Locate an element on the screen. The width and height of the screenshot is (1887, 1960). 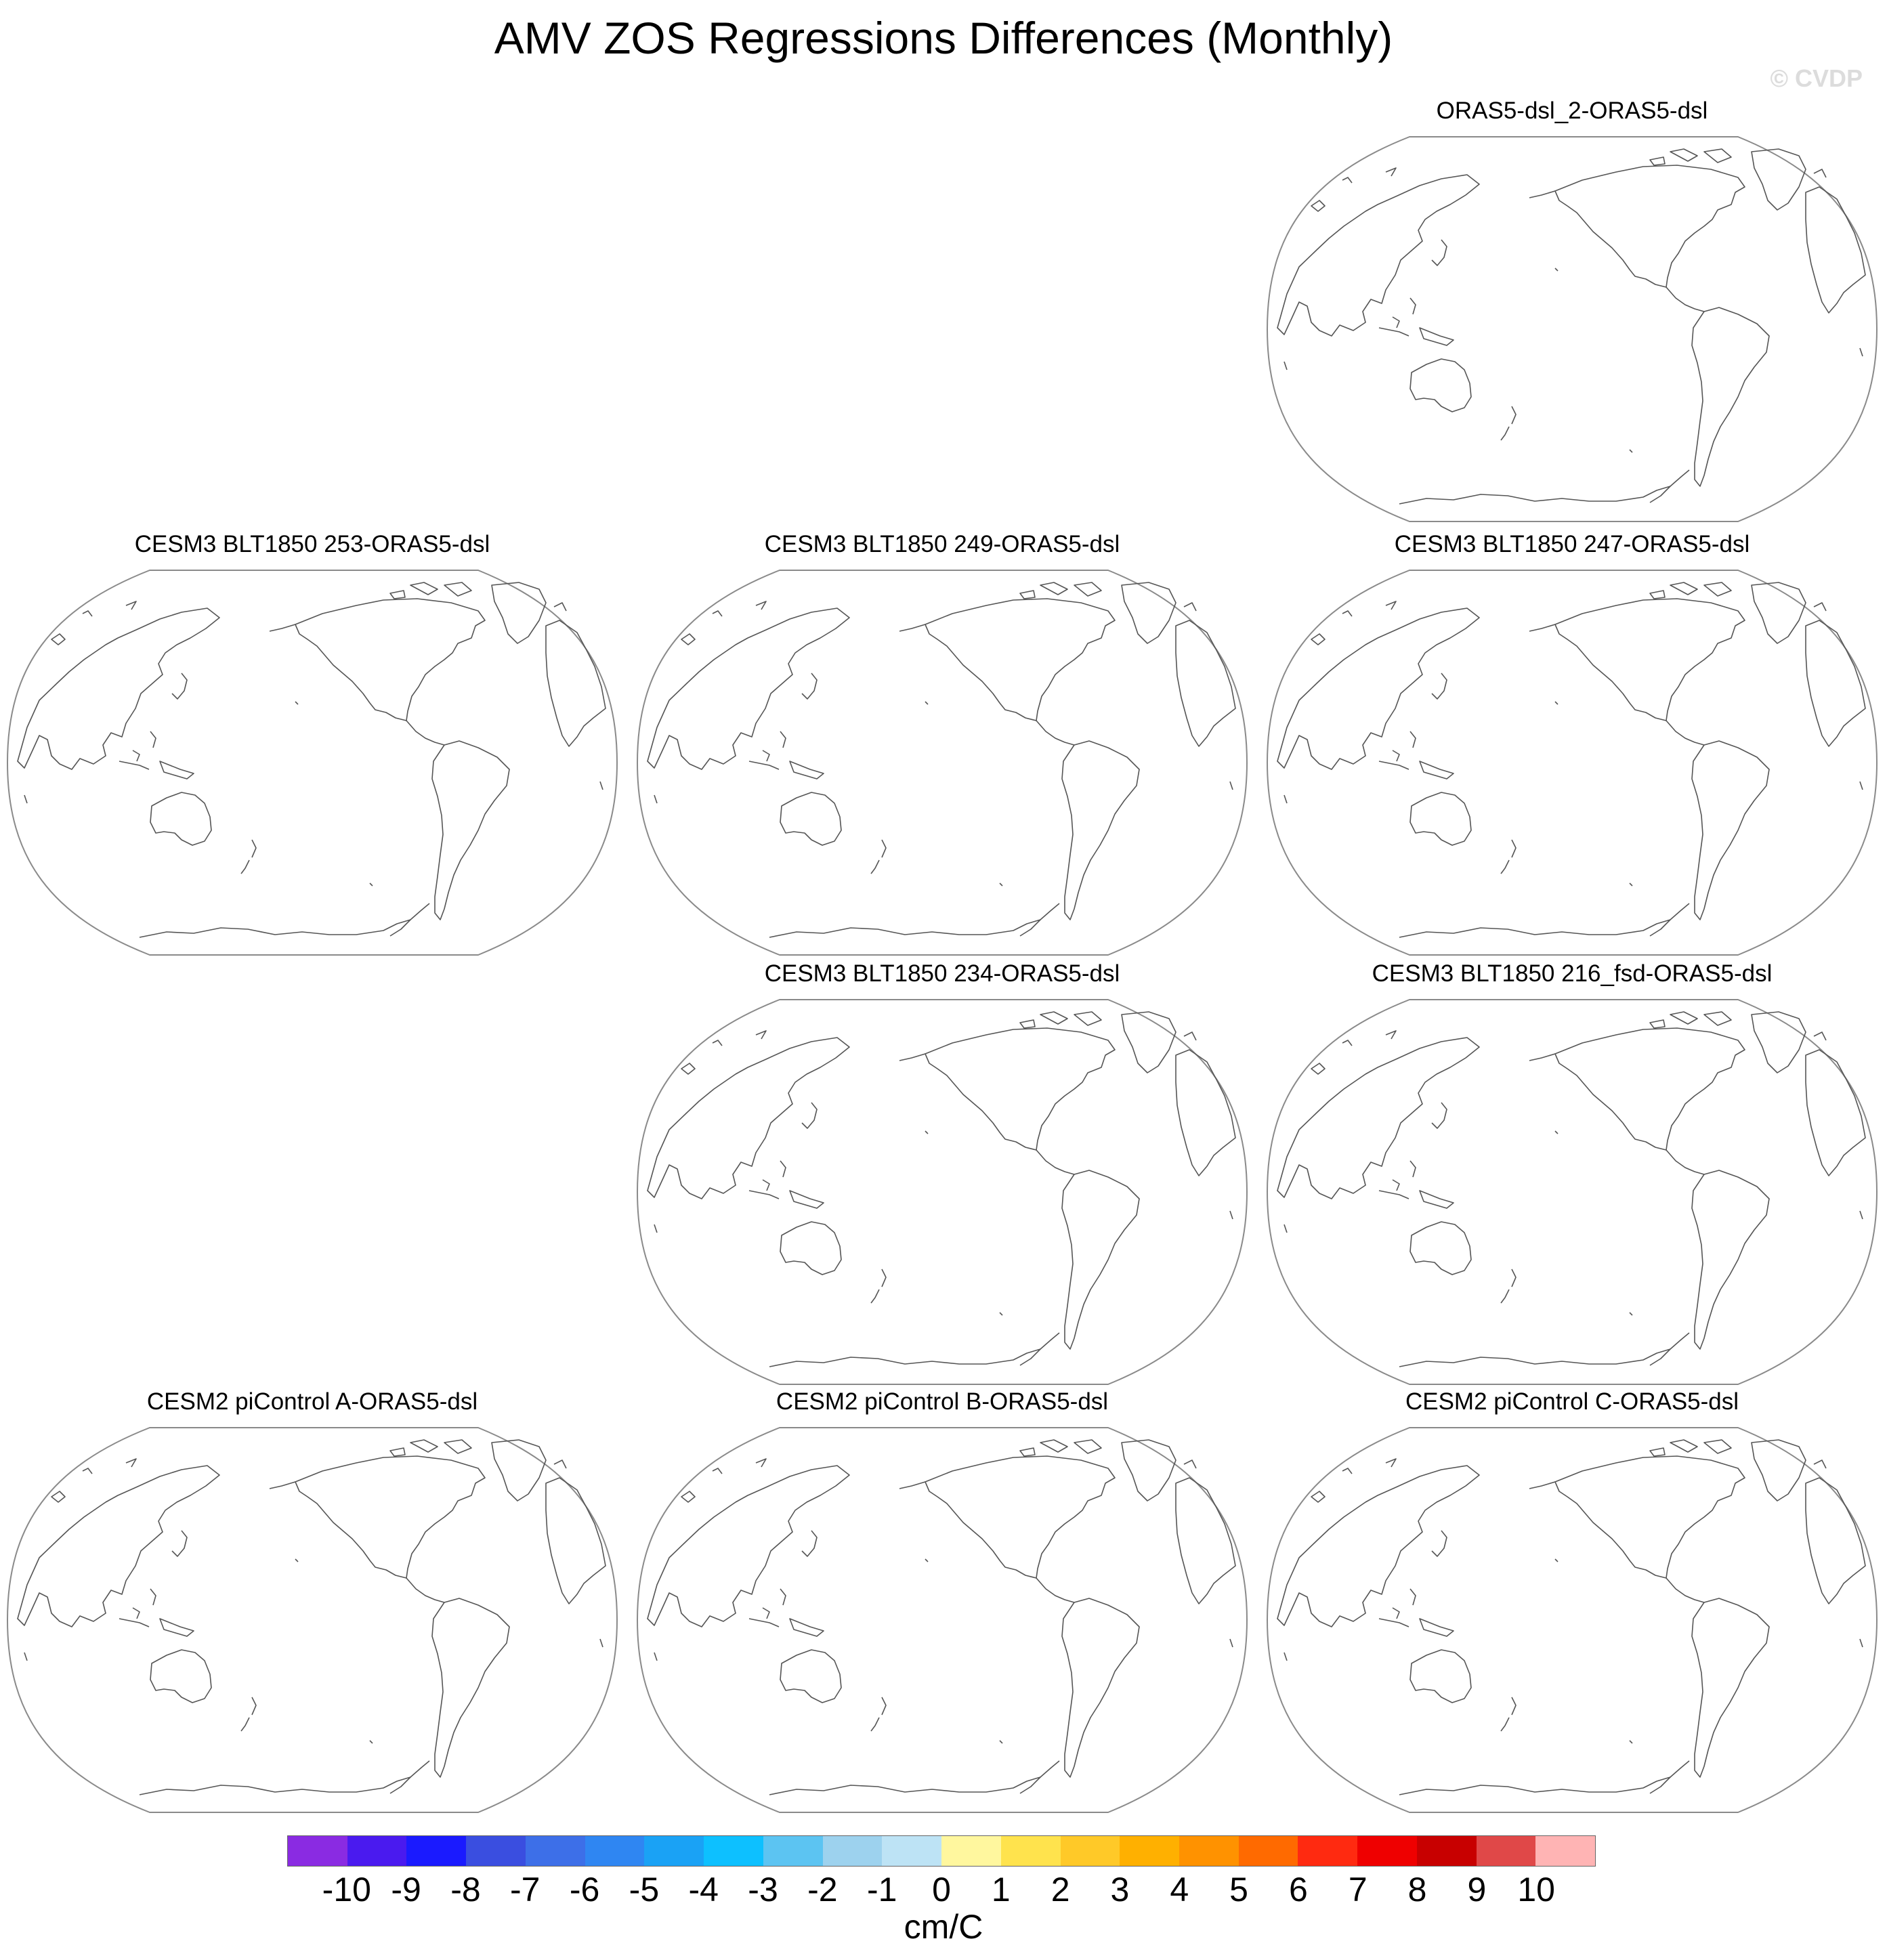
panel-title: CESM2 piControl A-ORAS5-dsl is located at coordinates (312, 1401).